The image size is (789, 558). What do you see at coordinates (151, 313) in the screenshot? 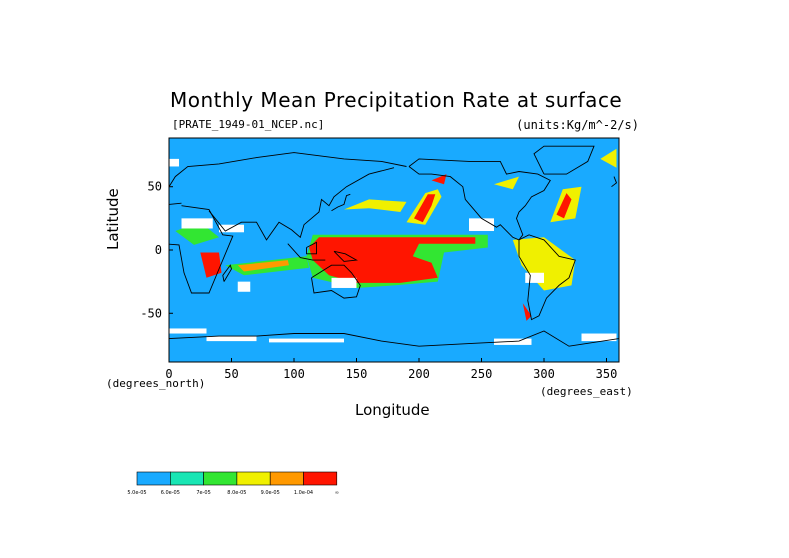
I see `y-tick-label: -50` at bounding box center [151, 313].